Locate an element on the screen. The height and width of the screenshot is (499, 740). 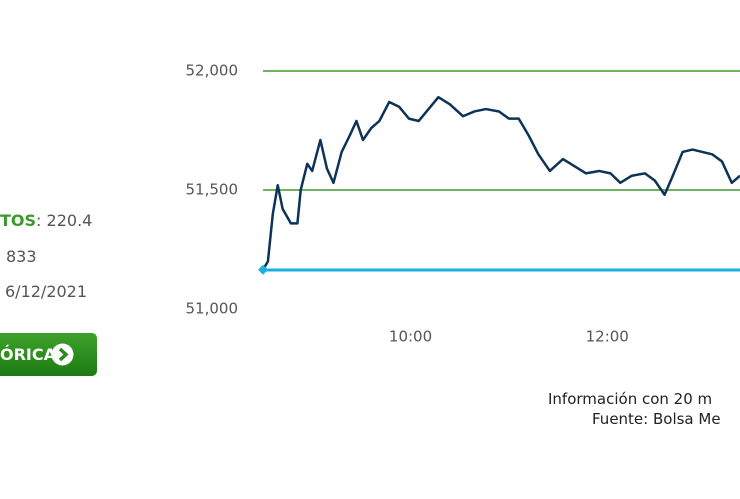
stat-line: 833 is located at coordinates (21, 256).